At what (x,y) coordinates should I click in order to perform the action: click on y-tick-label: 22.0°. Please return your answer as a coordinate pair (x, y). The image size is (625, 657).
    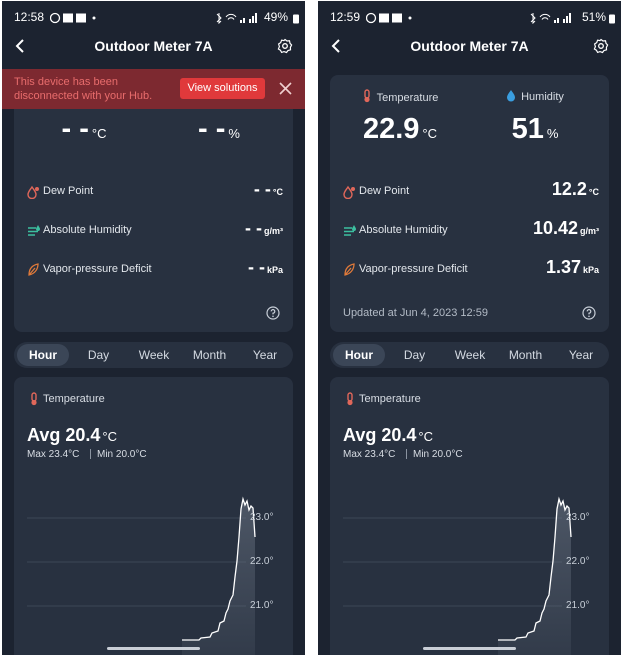
    Looking at the image, I should click on (262, 561).